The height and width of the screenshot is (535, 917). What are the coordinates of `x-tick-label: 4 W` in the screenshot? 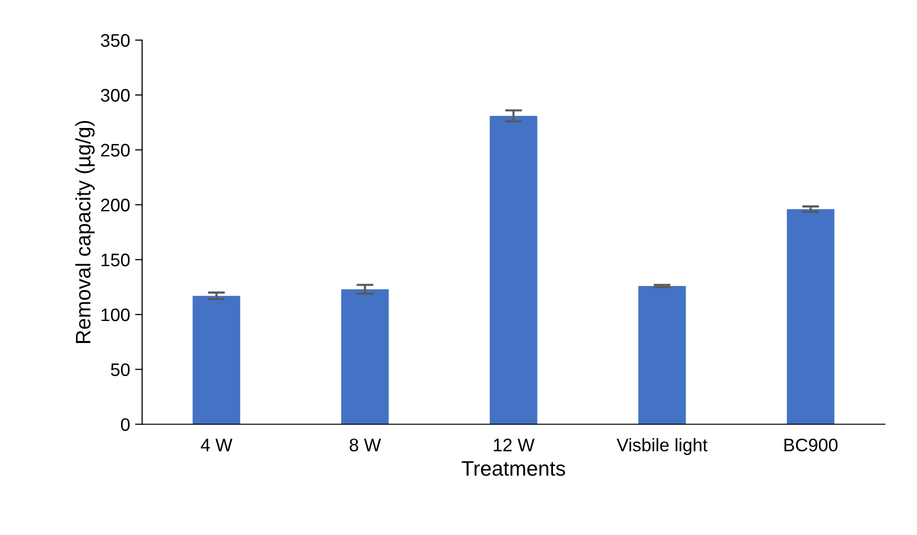 It's located at (216, 445).